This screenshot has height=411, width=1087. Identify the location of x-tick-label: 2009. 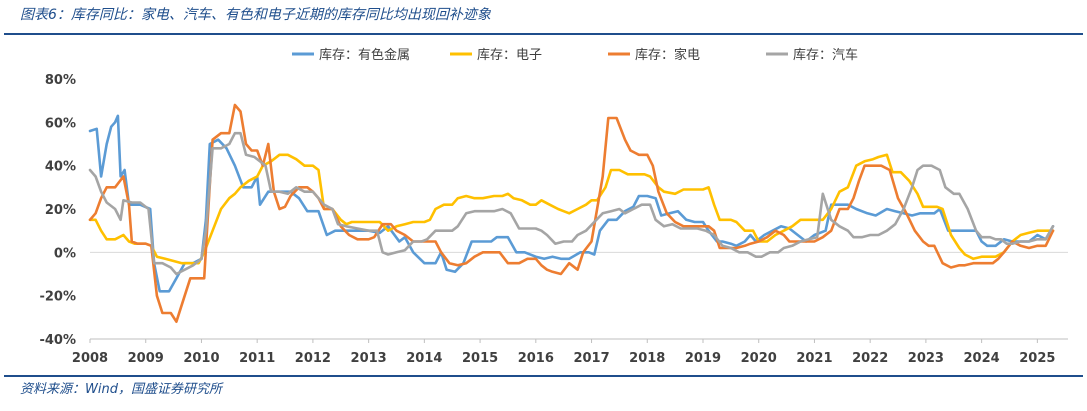
(146, 358).